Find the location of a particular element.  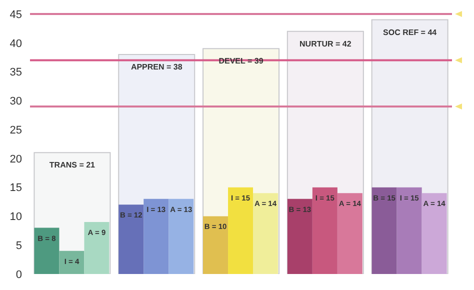

y-tick-label: 15 is located at coordinates (16, 188).